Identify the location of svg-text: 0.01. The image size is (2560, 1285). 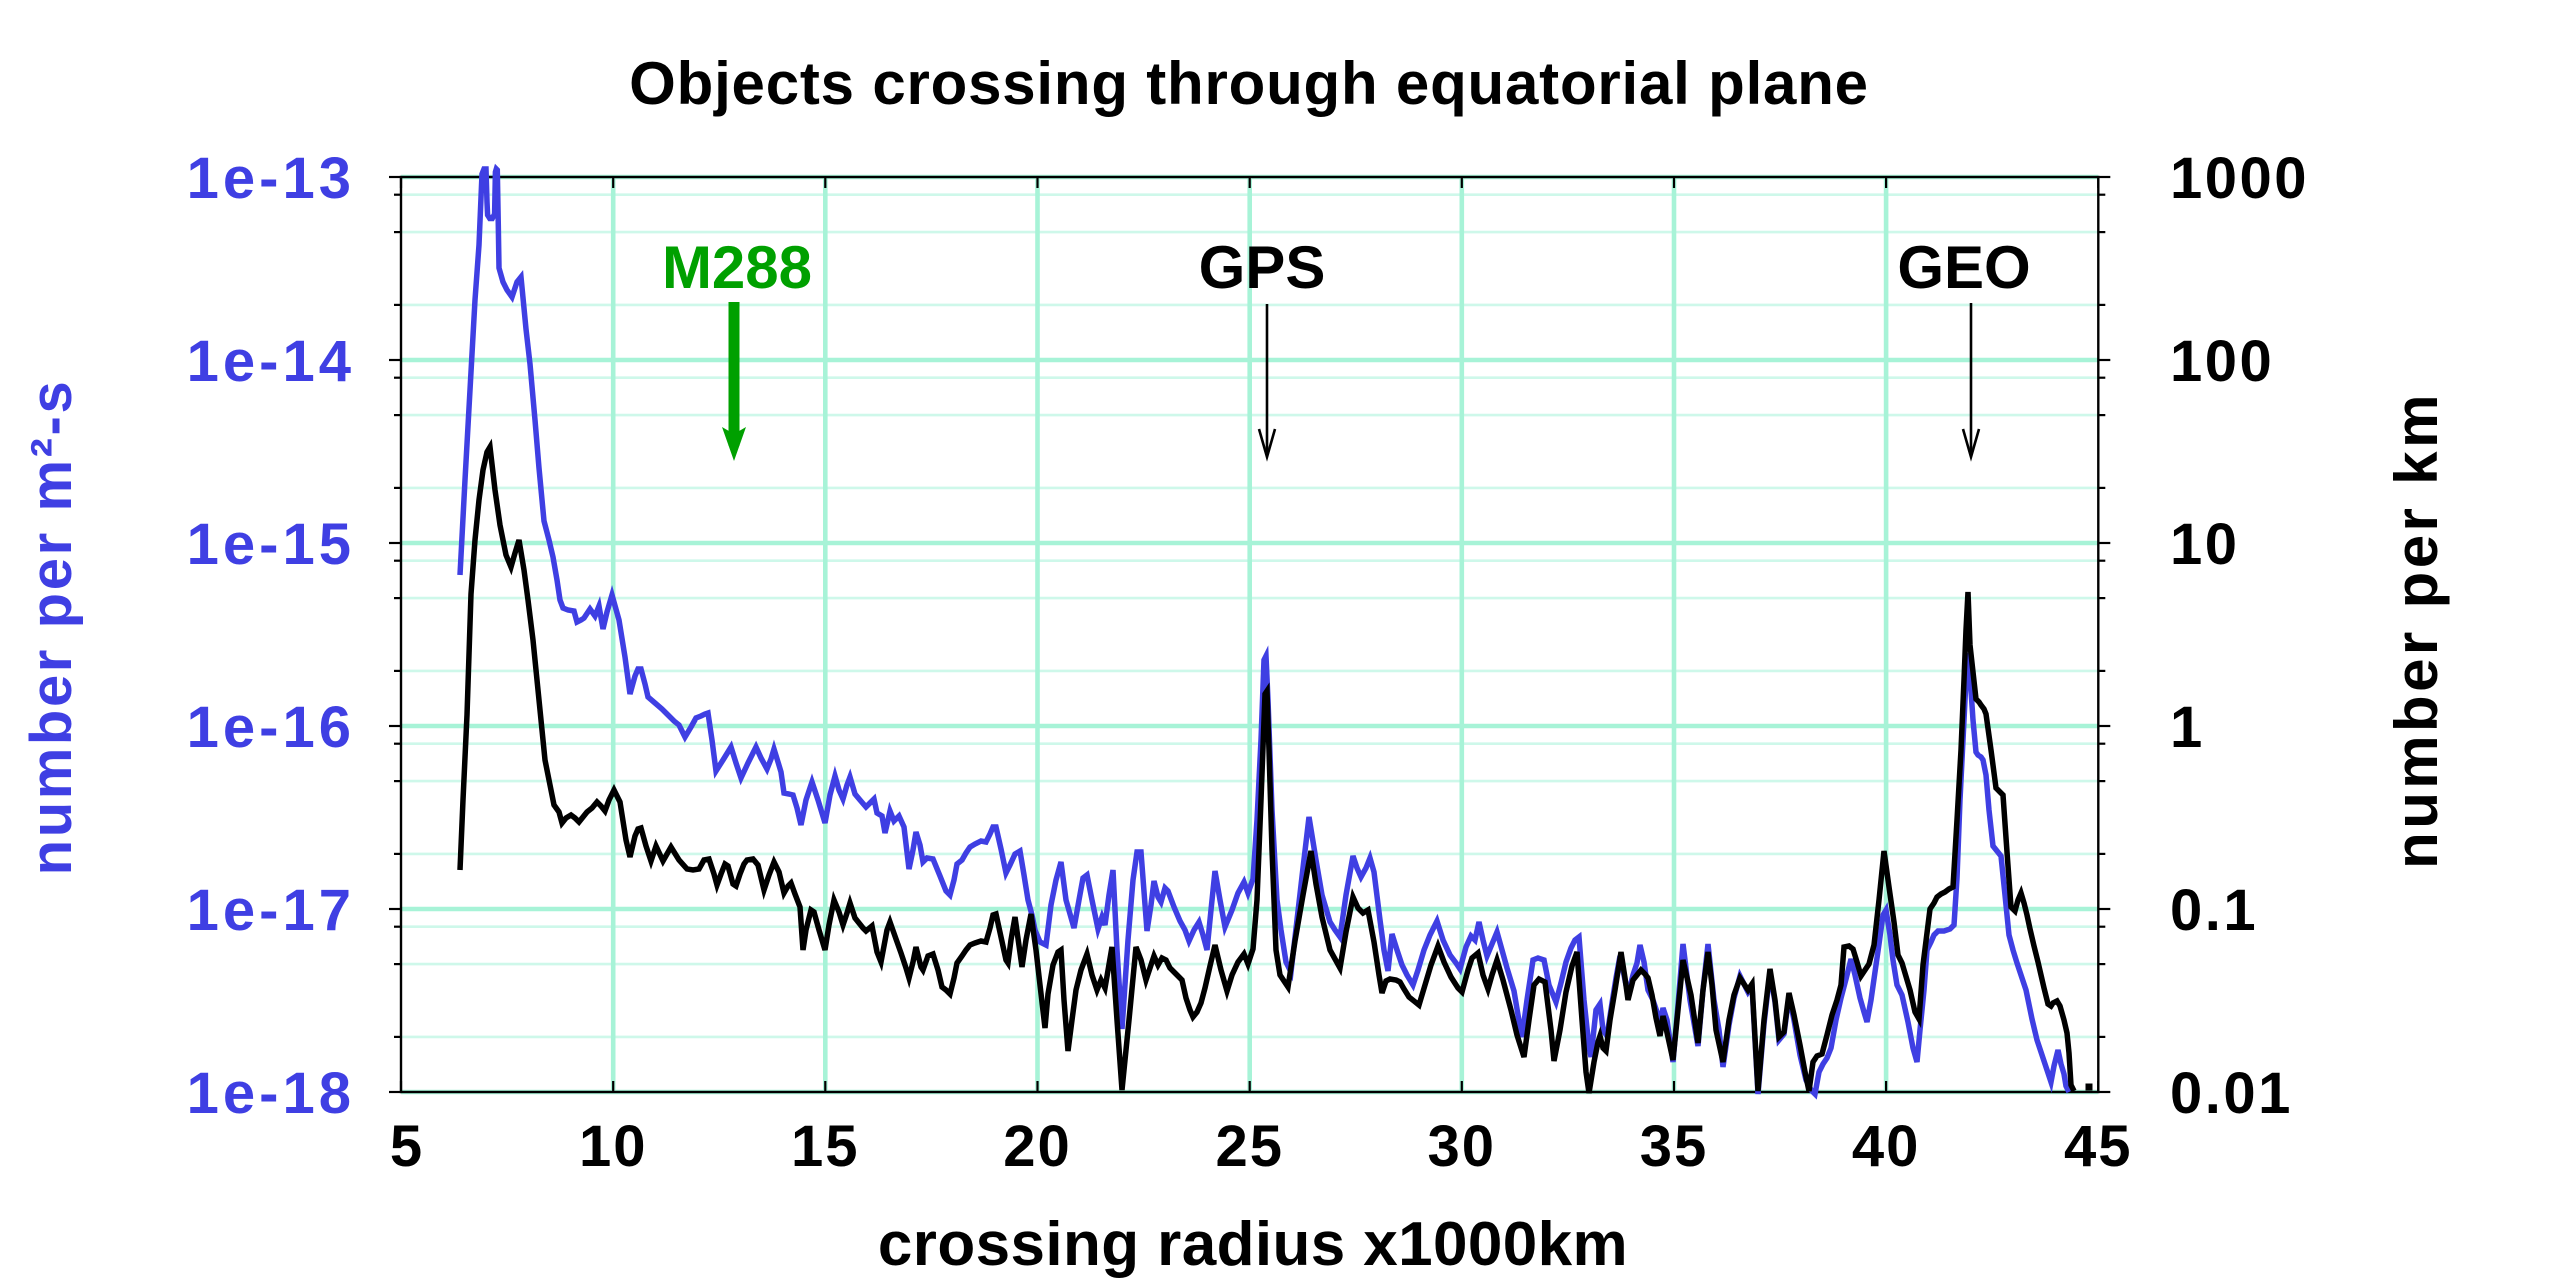
(2231, 1093).